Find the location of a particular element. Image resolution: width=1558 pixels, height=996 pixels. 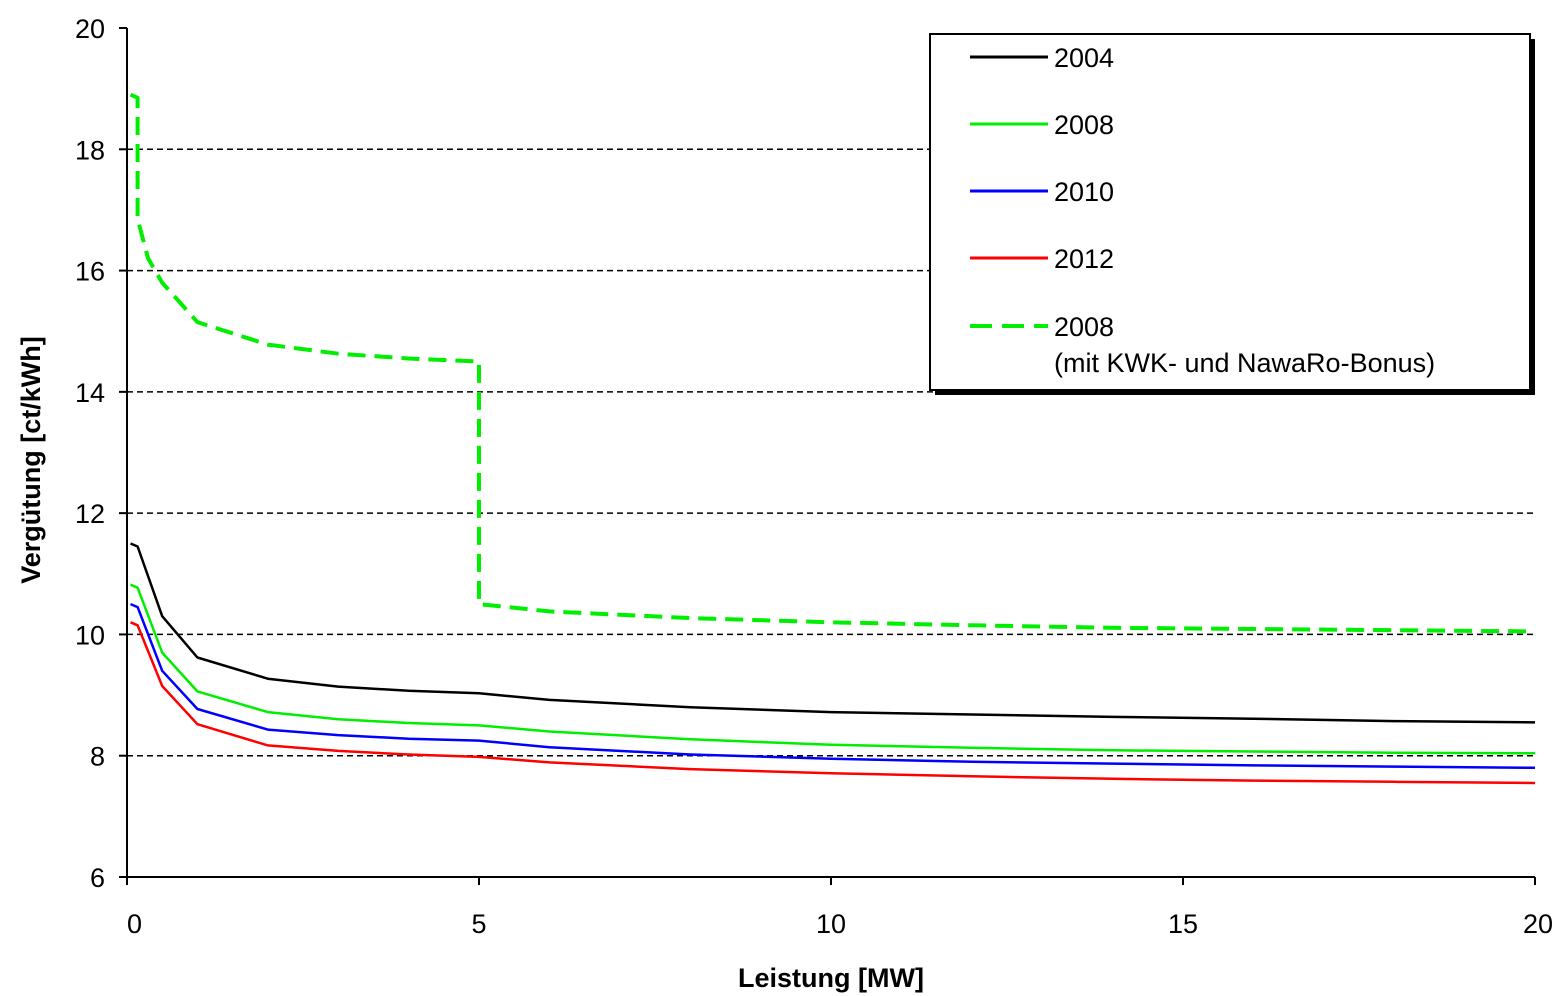

y-tick-label-14: 14 is located at coordinates (90, 393).